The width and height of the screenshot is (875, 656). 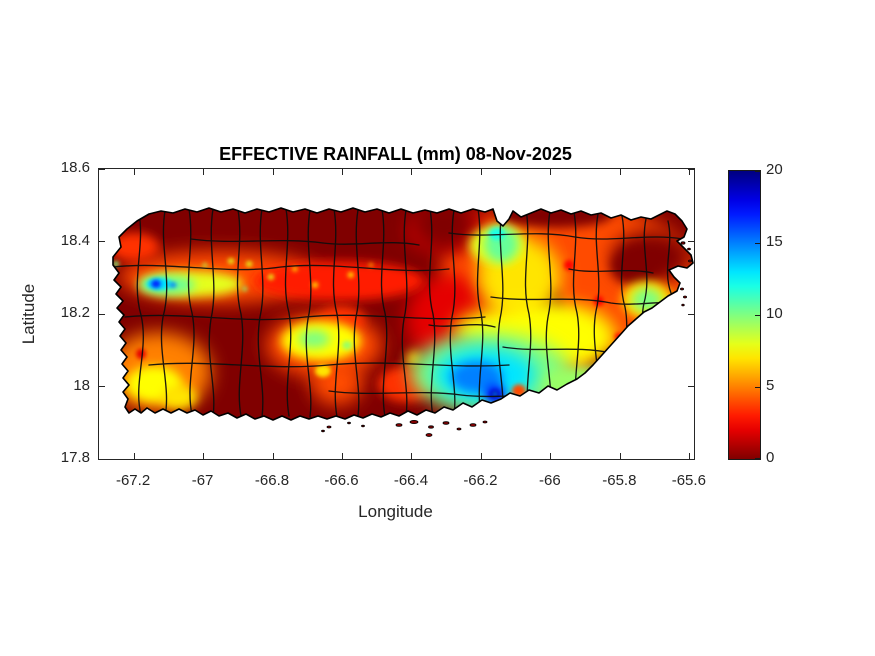 What do you see at coordinates (156, 283) in the screenshot?
I see `rain-blob-west-blue-max` at bounding box center [156, 283].